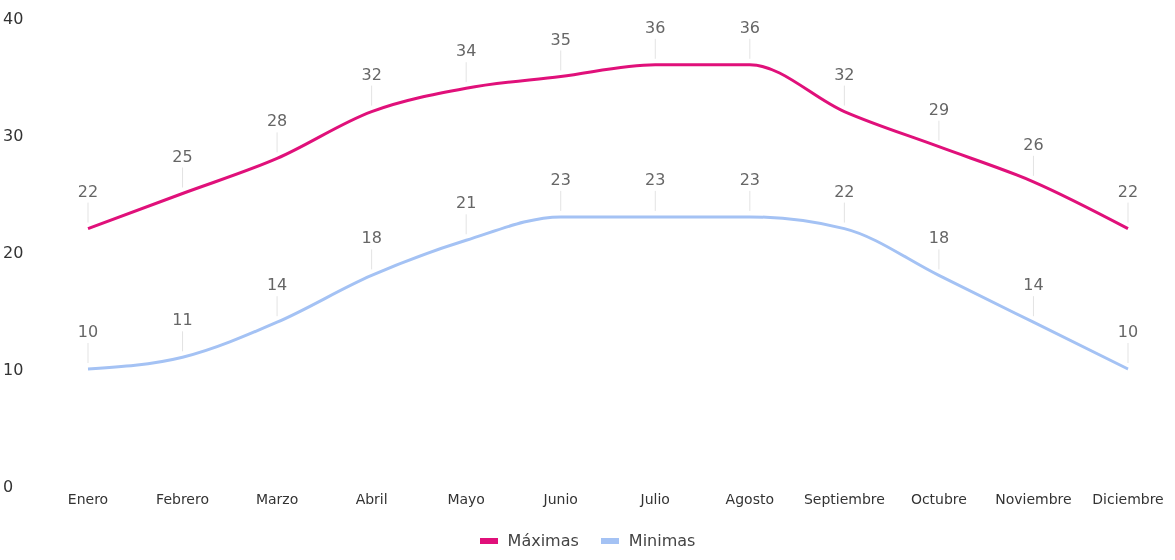 The image size is (1175, 560). I want to click on data-label: 29, so click(939, 109).